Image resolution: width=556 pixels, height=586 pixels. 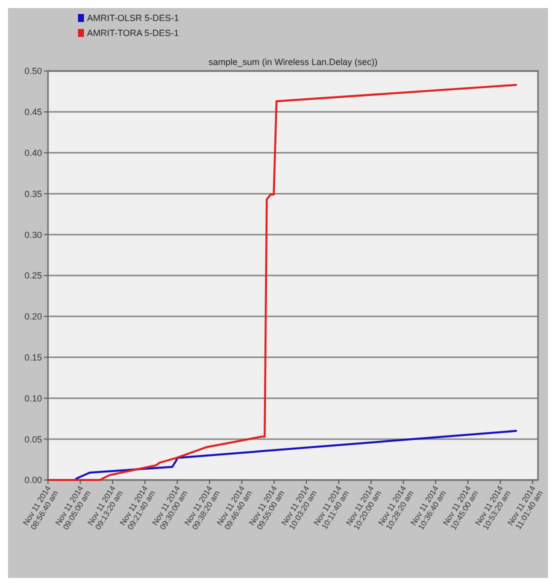 What do you see at coordinates (33, 153) in the screenshot?
I see `y-tick-label: 0.40` at bounding box center [33, 153].